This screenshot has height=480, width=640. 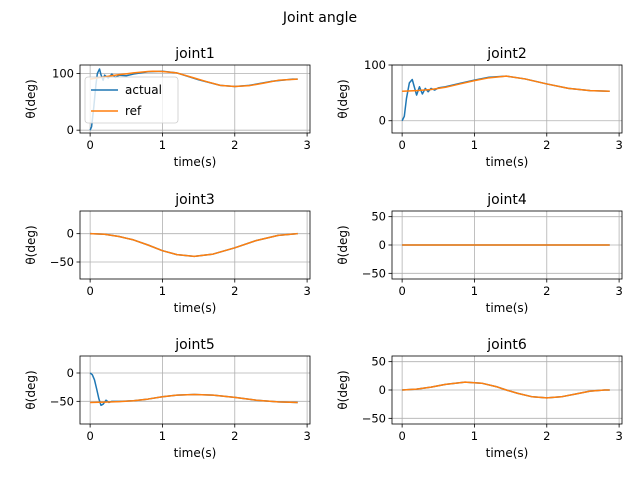 I want to click on panel-joint1: 0 1 2 3 0 100 joint1 time(s) θ(deg) actual ref, so click(x=167, y=107).